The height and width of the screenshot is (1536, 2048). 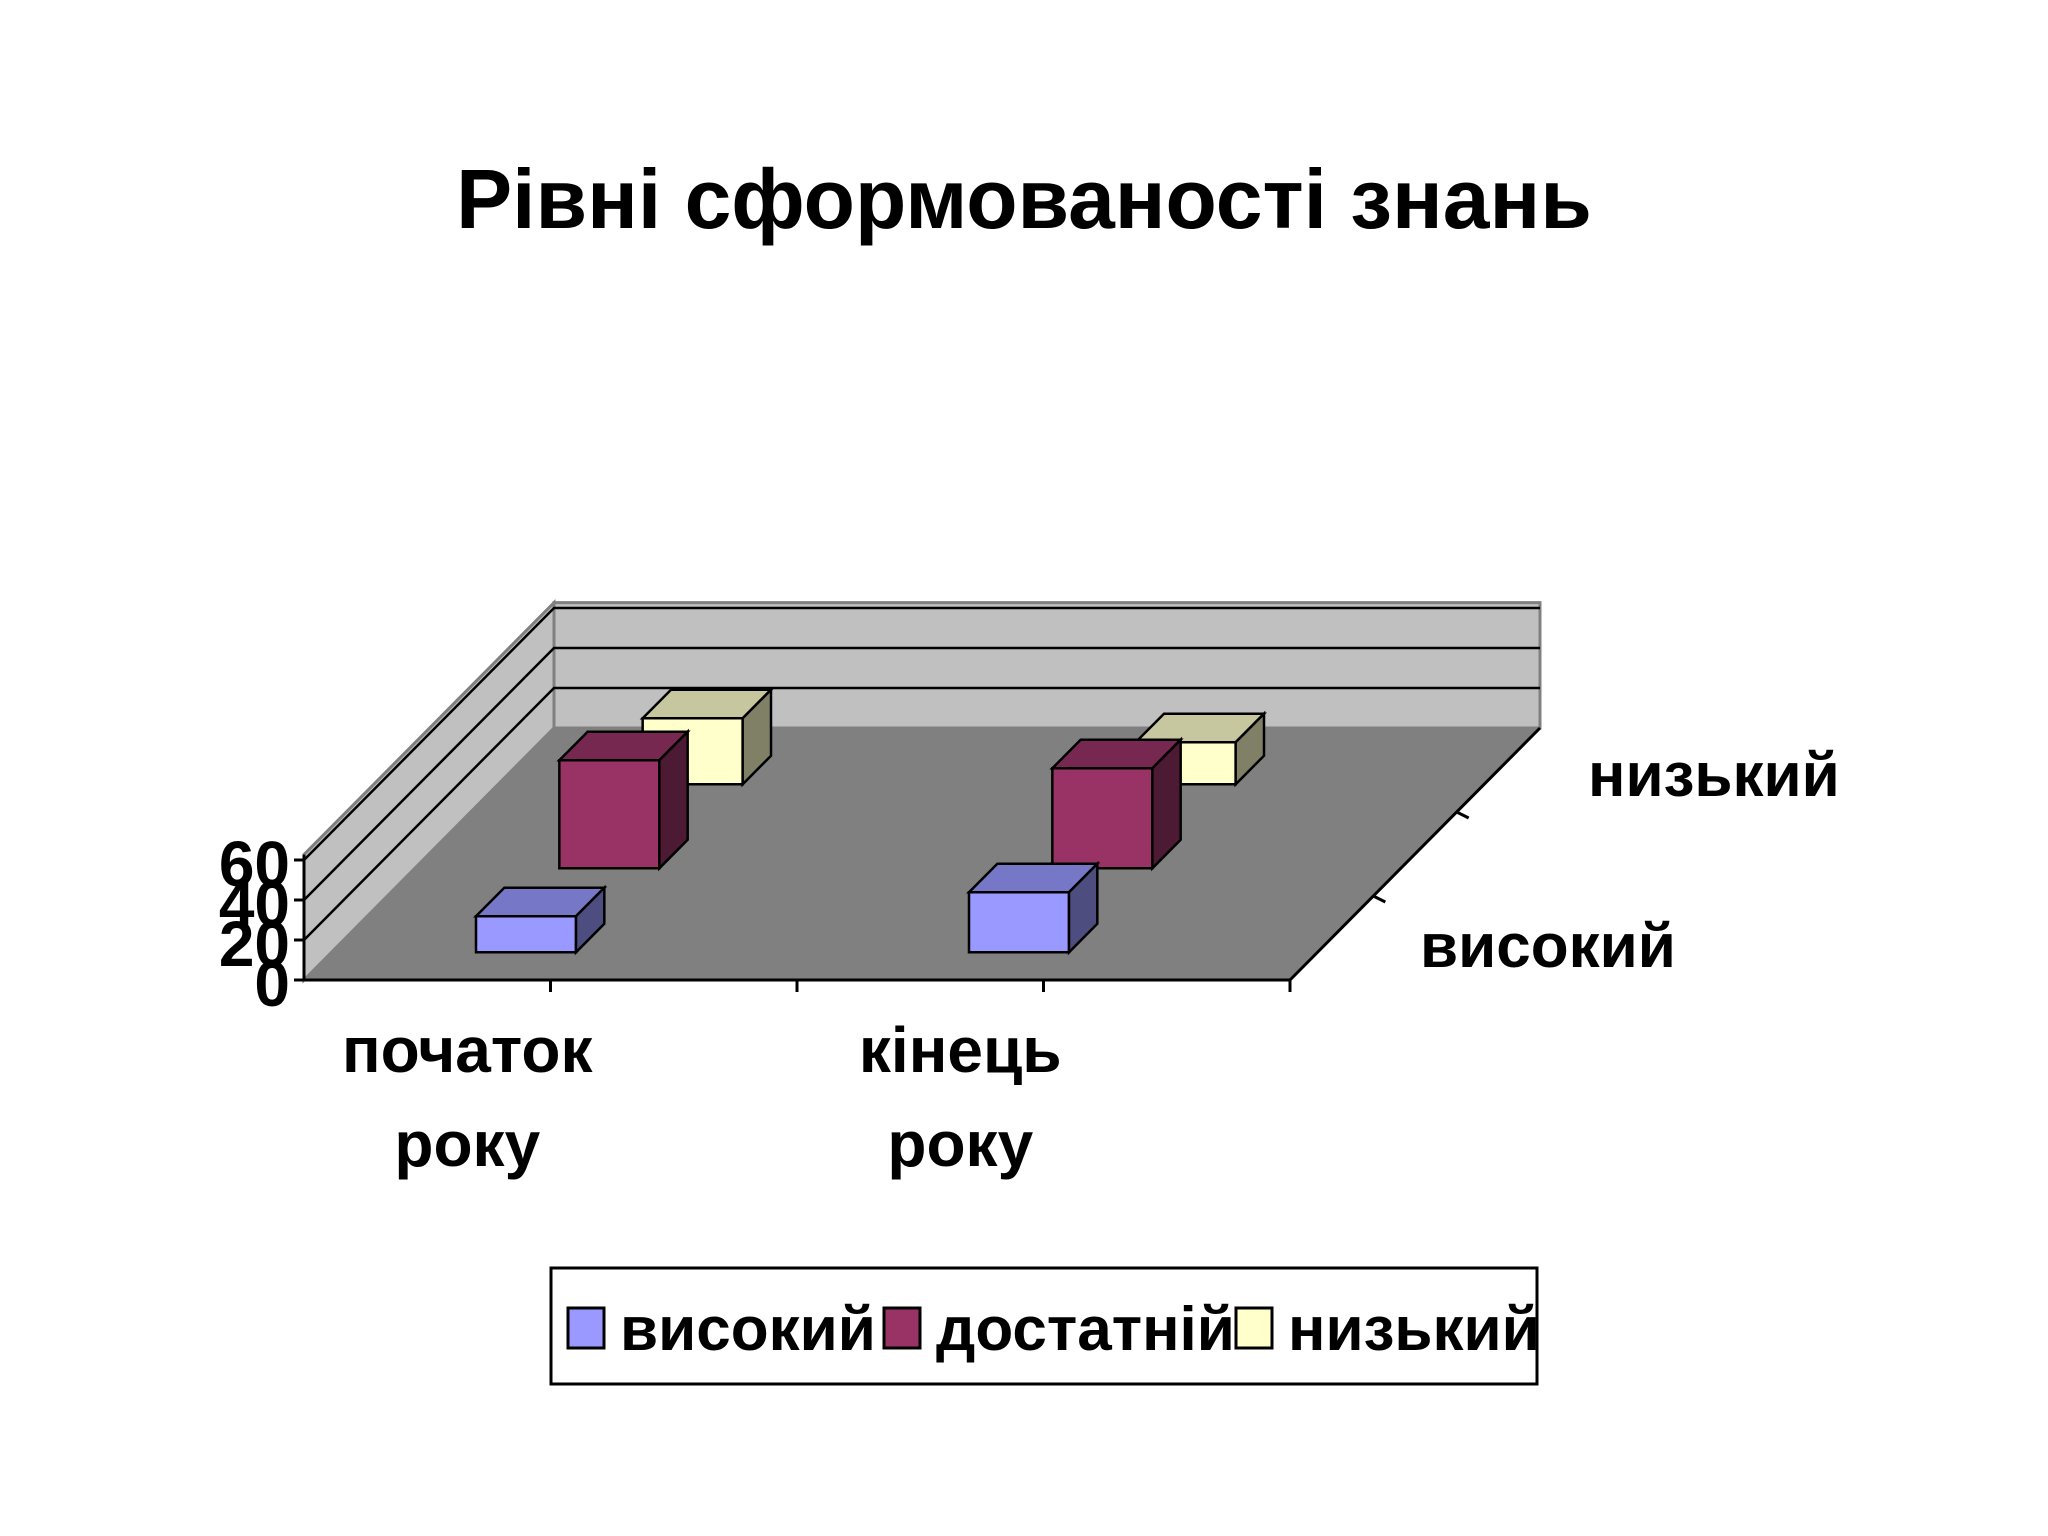 I want to click on legend: високий достатній низький, so click(x=1044, y=1326).